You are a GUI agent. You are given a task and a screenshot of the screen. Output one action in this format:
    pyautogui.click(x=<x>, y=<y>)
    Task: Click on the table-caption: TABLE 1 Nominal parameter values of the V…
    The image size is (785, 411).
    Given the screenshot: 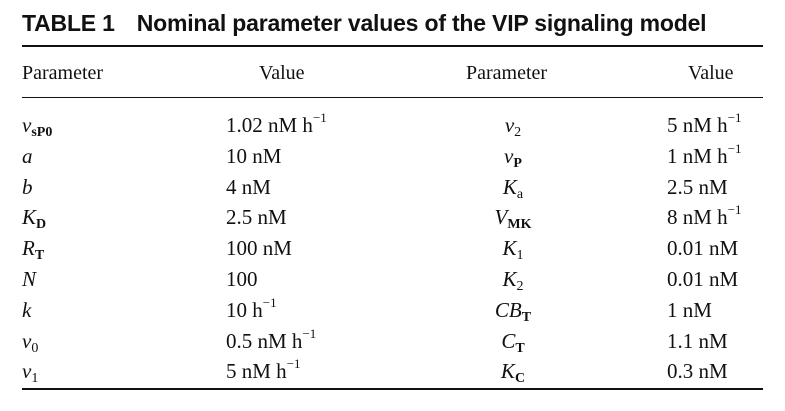 What is the action you would take?
    pyautogui.click(x=364, y=23)
    